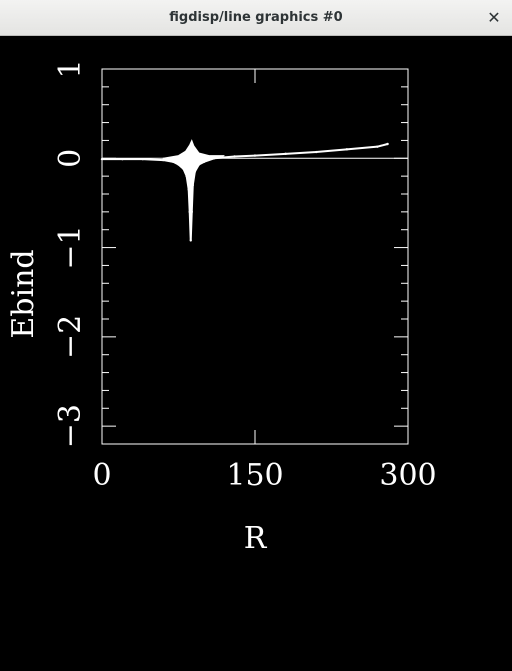 The image size is (512, 671). What do you see at coordinates (70, 247) in the screenshot?
I see `y-tick-label: −1` at bounding box center [70, 247].